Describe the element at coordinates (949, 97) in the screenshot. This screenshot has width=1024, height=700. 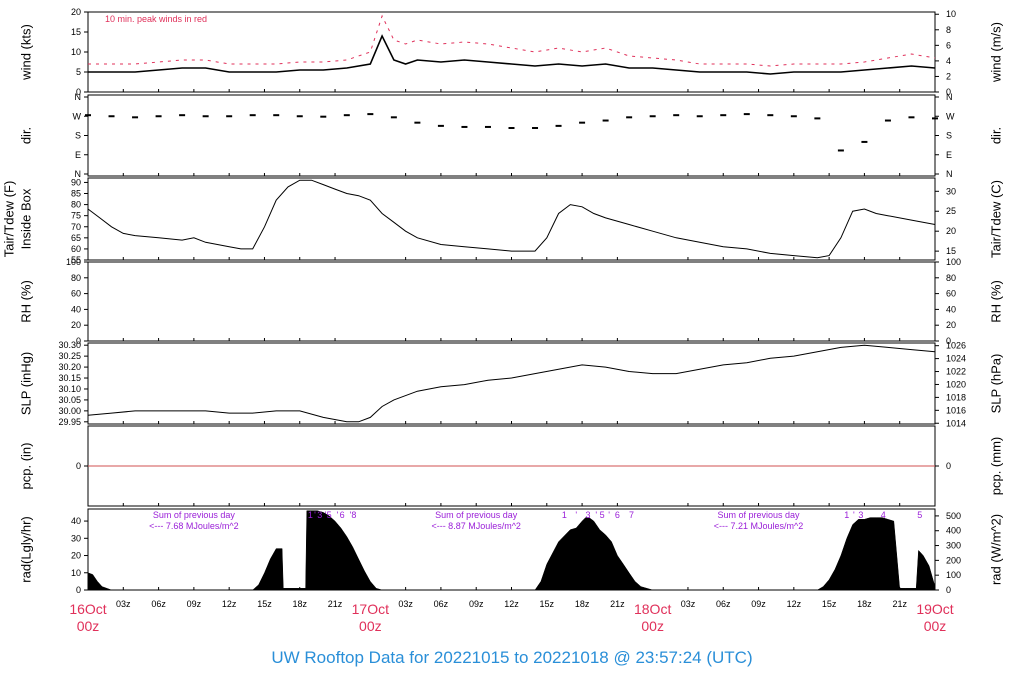
I see `dir-ytick-label-right: N` at that location.